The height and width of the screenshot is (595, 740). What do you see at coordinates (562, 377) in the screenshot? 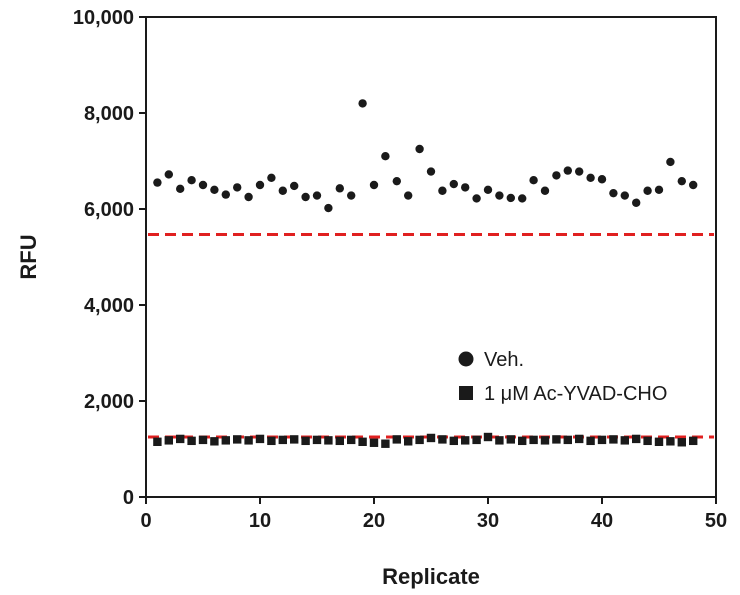
I see `legend: Veh. 1 μM Ac-YVAD-CHO` at bounding box center [562, 377].